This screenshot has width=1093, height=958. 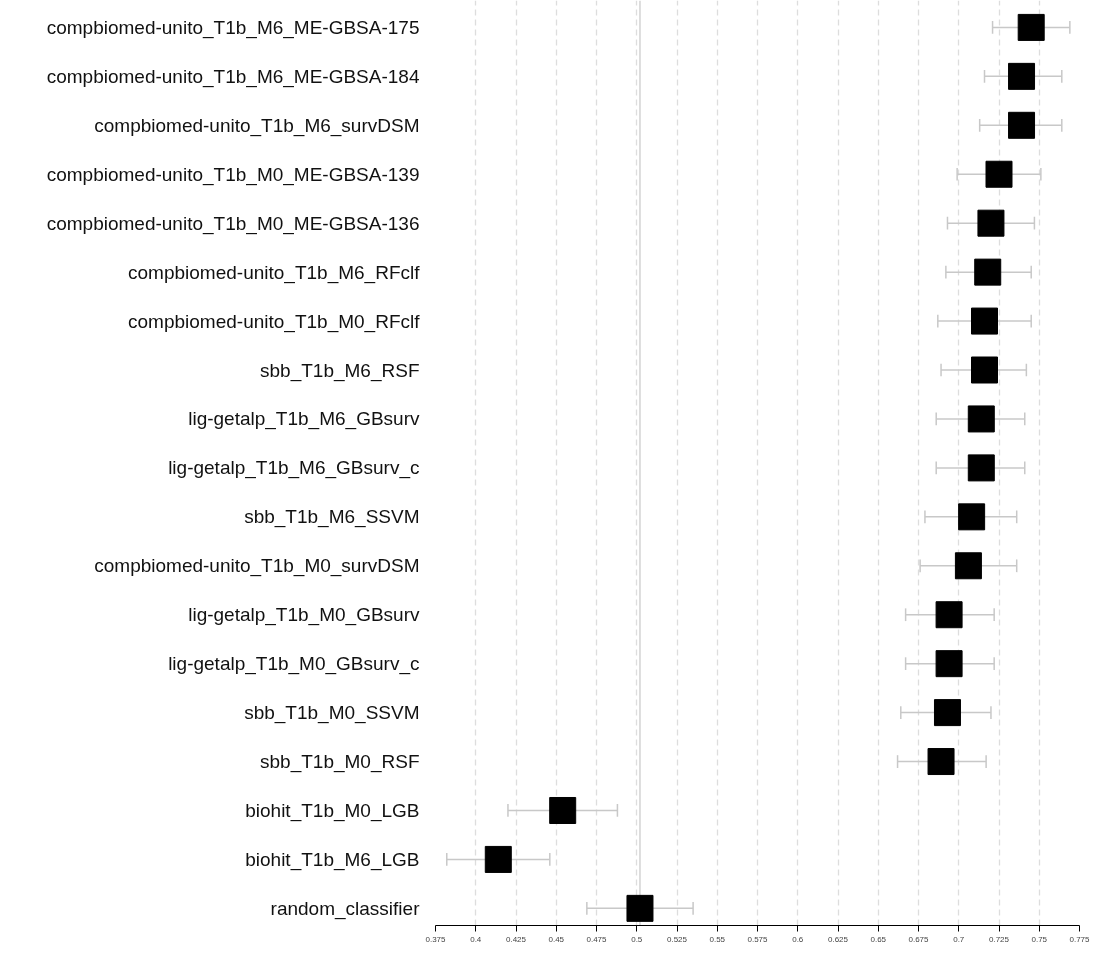 What do you see at coordinates (838, 939) in the screenshot?
I see `x-tick-label: 0.625` at bounding box center [838, 939].